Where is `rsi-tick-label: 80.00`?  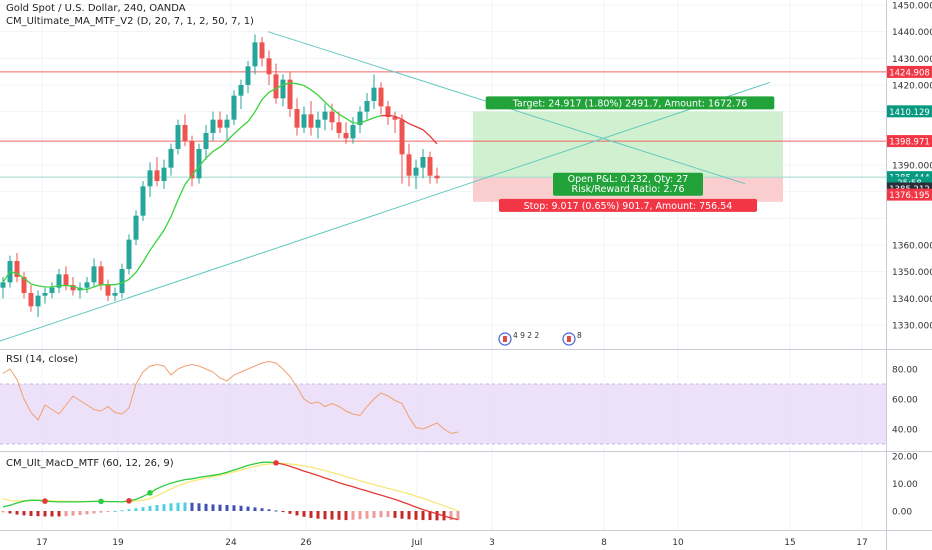 rsi-tick-label: 80.00 is located at coordinates (905, 371).